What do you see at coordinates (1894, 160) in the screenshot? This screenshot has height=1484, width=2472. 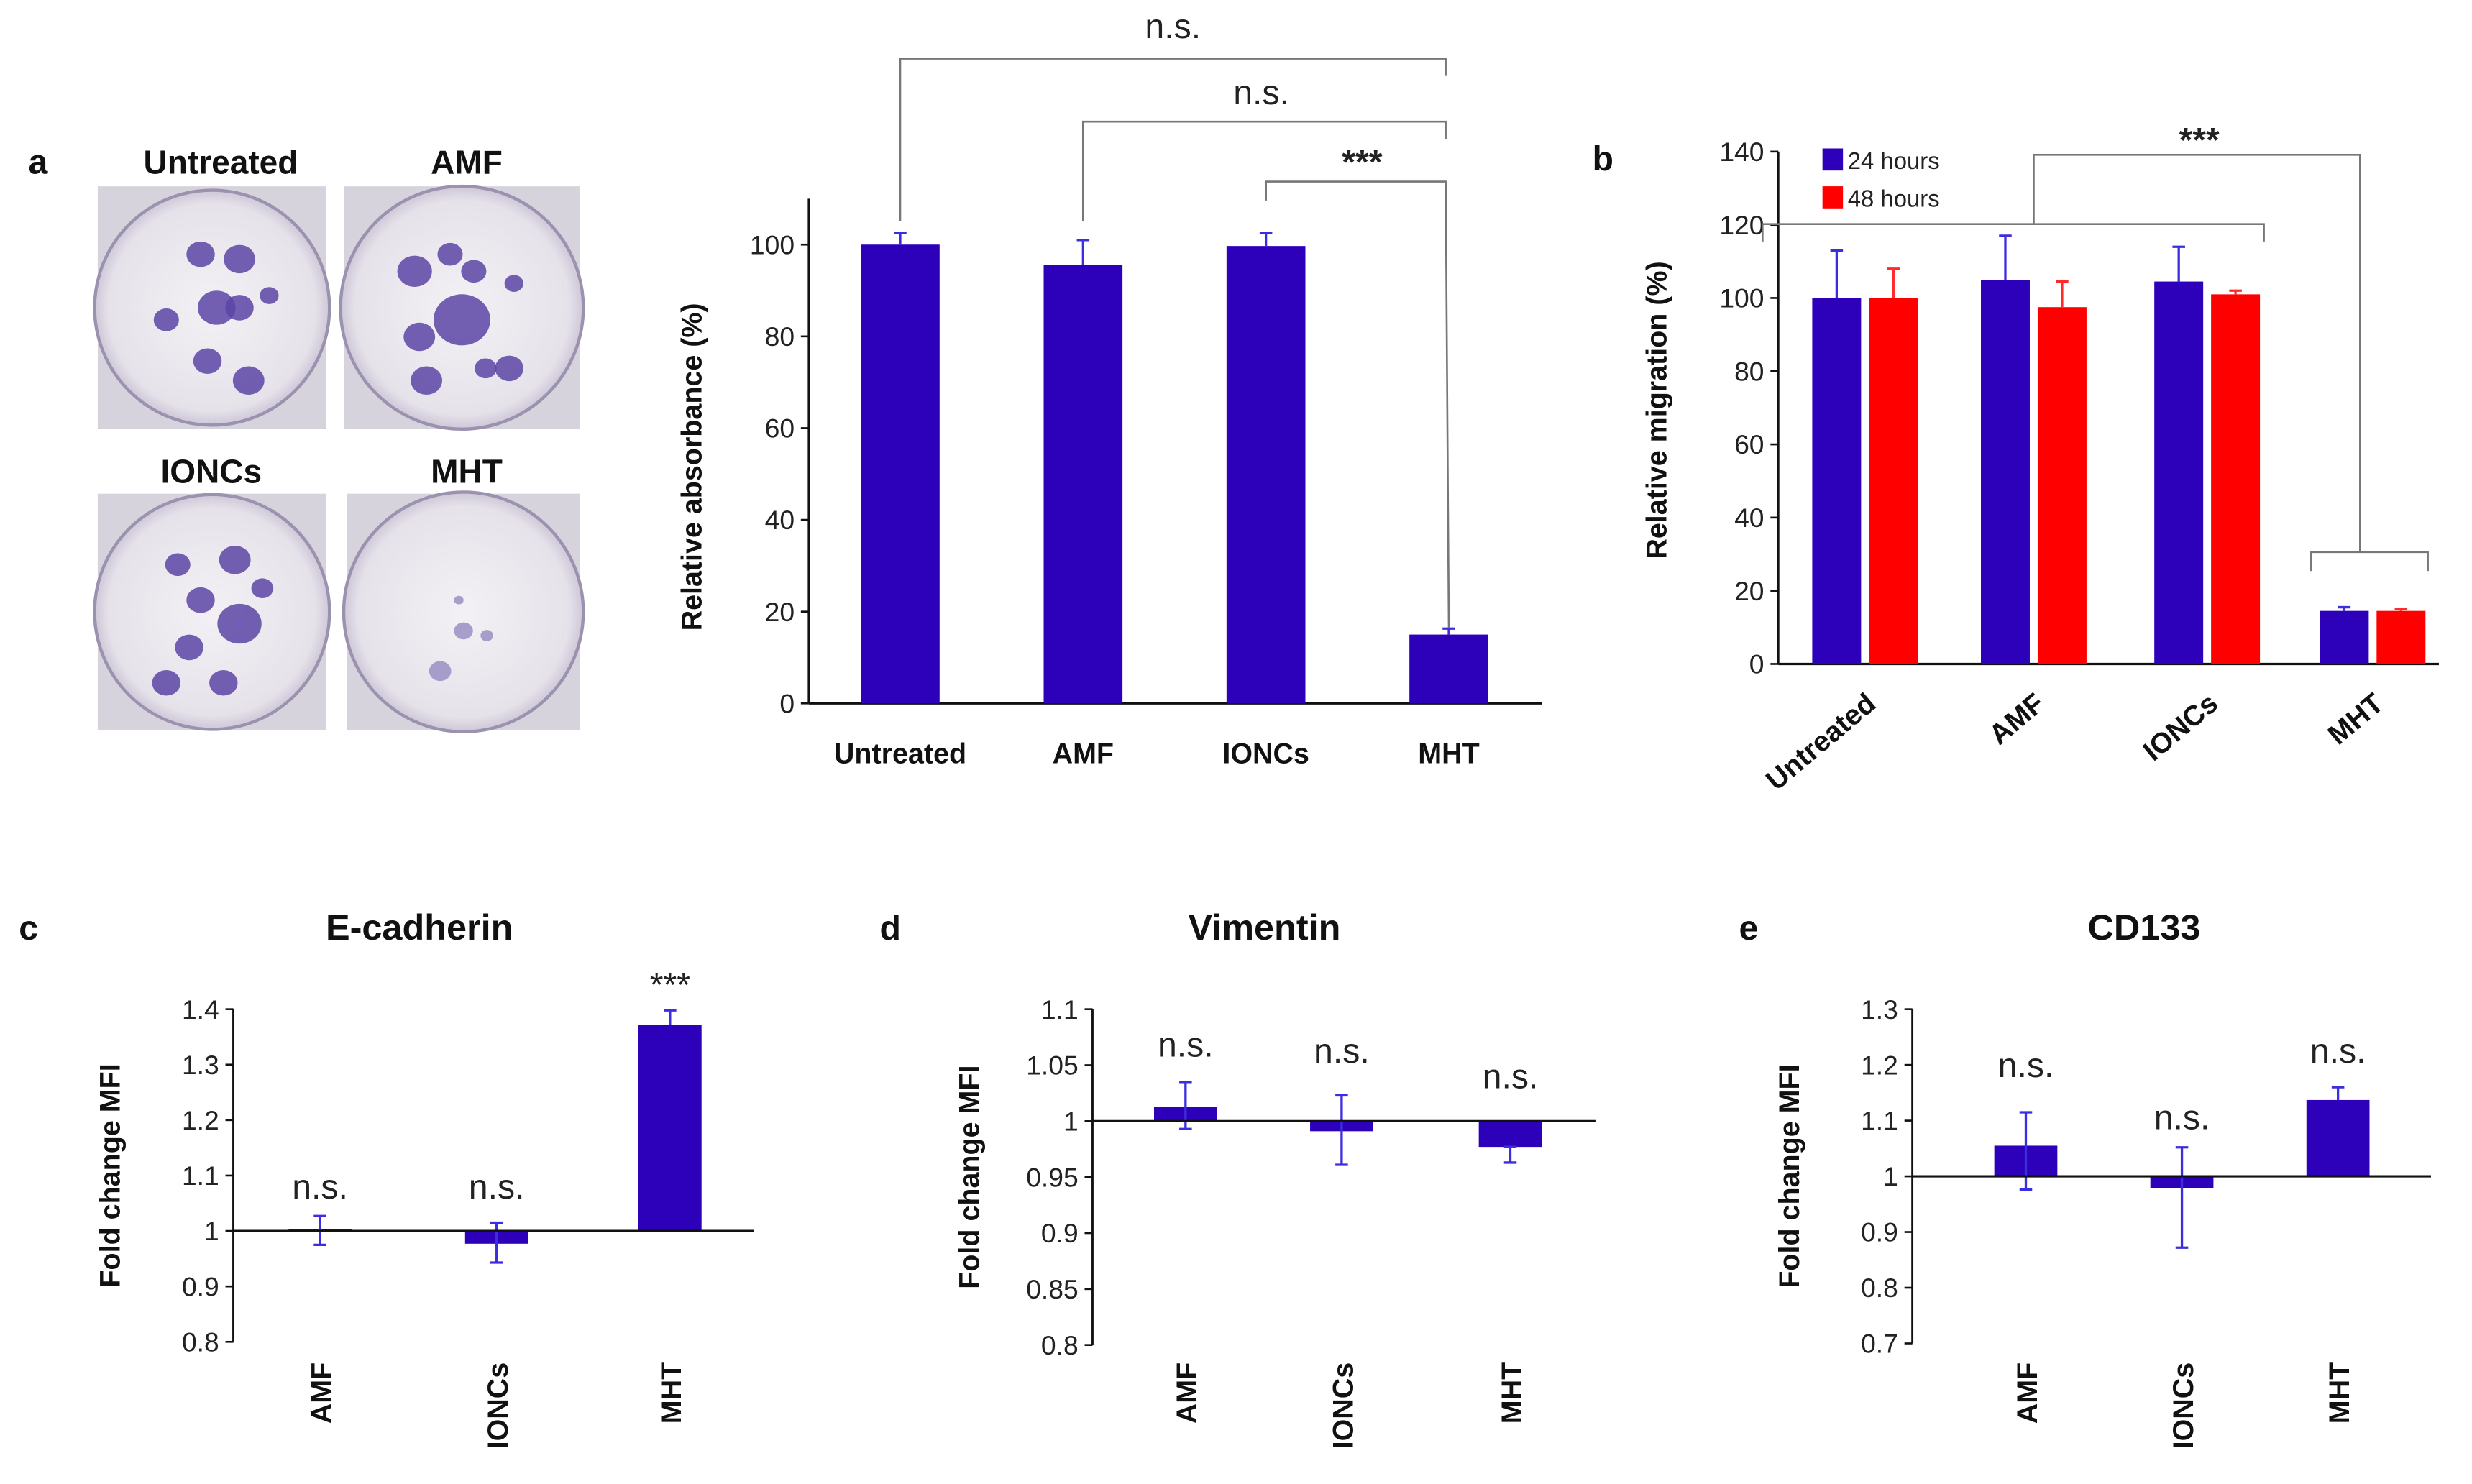 I see `legend-label: 24 hours` at bounding box center [1894, 160].